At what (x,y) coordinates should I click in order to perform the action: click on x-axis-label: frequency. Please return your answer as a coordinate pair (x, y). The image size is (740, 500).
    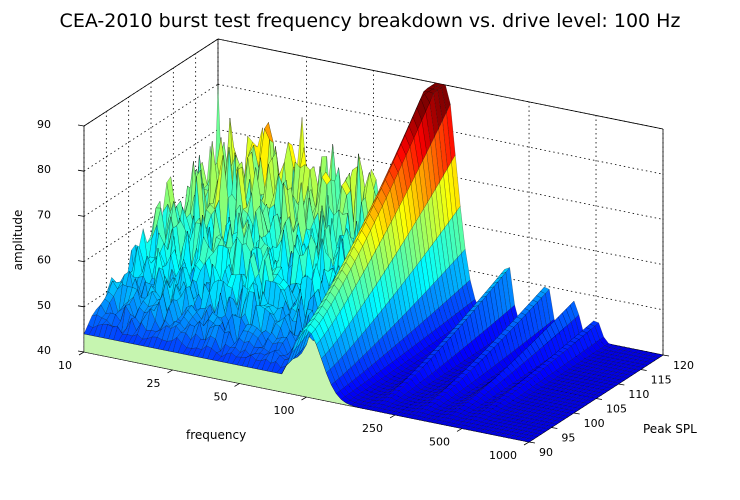
    Looking at the image, I should click on (216, 435).